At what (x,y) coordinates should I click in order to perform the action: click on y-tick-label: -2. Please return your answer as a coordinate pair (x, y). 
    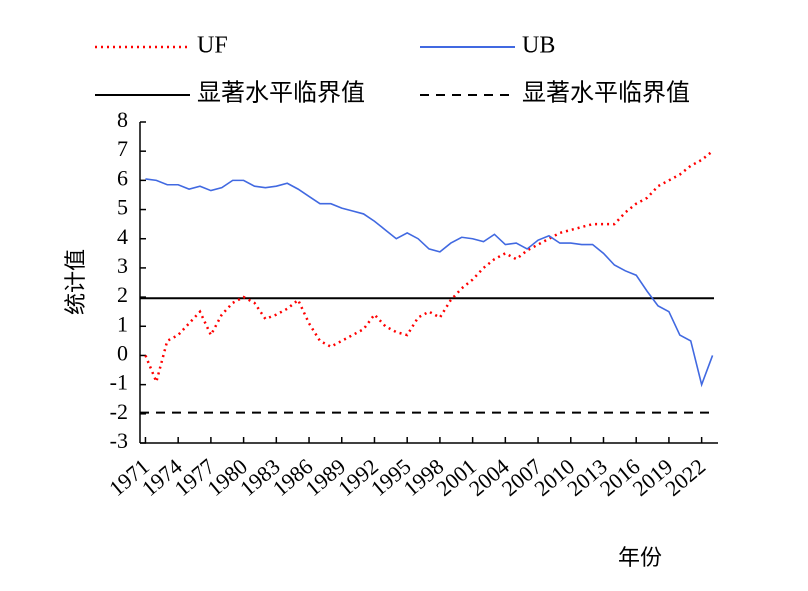
    Looking at the image, I should click on (119, 411).